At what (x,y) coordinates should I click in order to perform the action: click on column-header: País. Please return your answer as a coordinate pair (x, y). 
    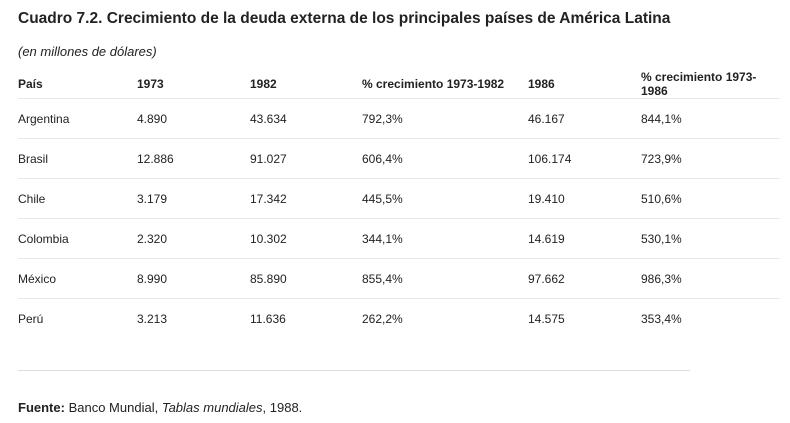
    Looking at the image, I should click on (77, 84).